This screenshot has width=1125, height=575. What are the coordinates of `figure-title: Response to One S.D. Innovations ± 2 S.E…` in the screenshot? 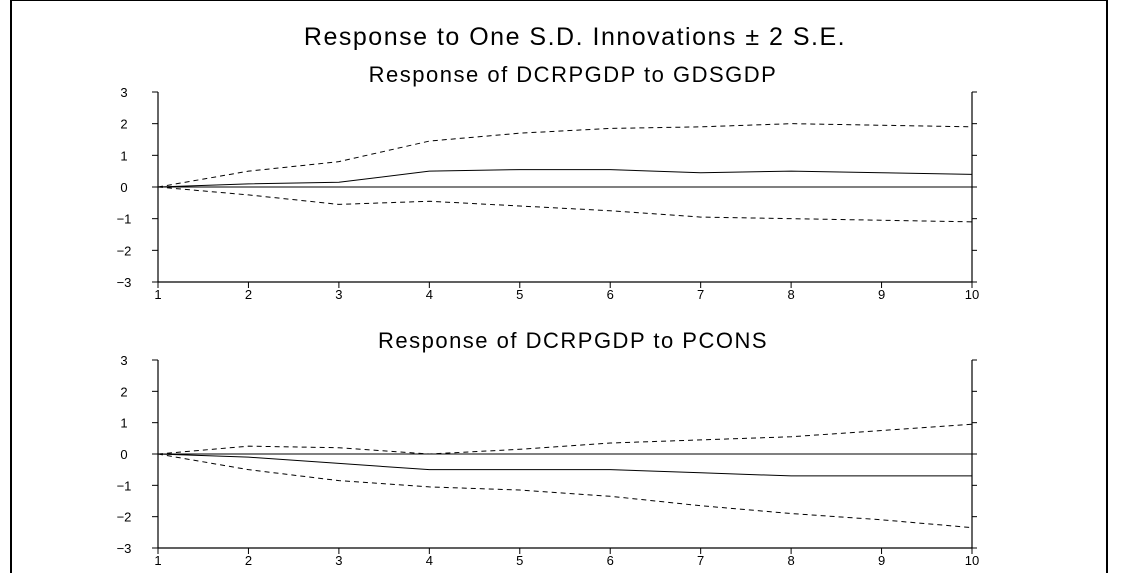 It's located at (575, 37).